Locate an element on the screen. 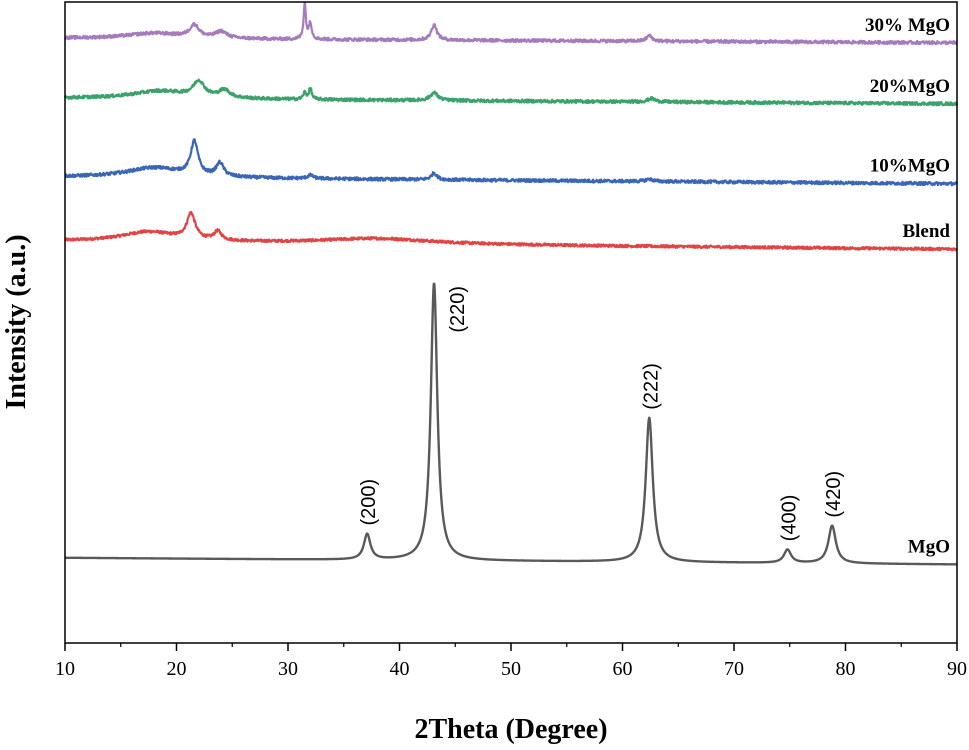  peak-label: (420) is located at coordinates (834, 494).